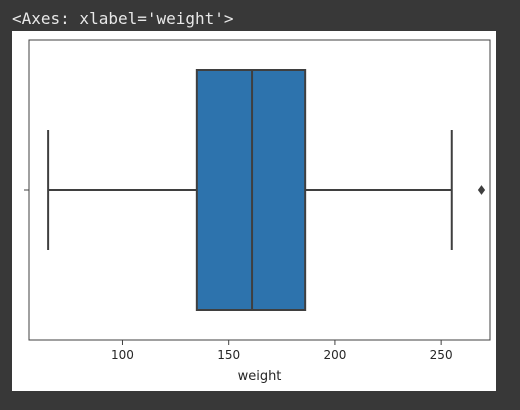  What do you see at coordinates (260, 376) in the screenshot?
I see `x-axis-label: weight` at bounding box center [260, 376].